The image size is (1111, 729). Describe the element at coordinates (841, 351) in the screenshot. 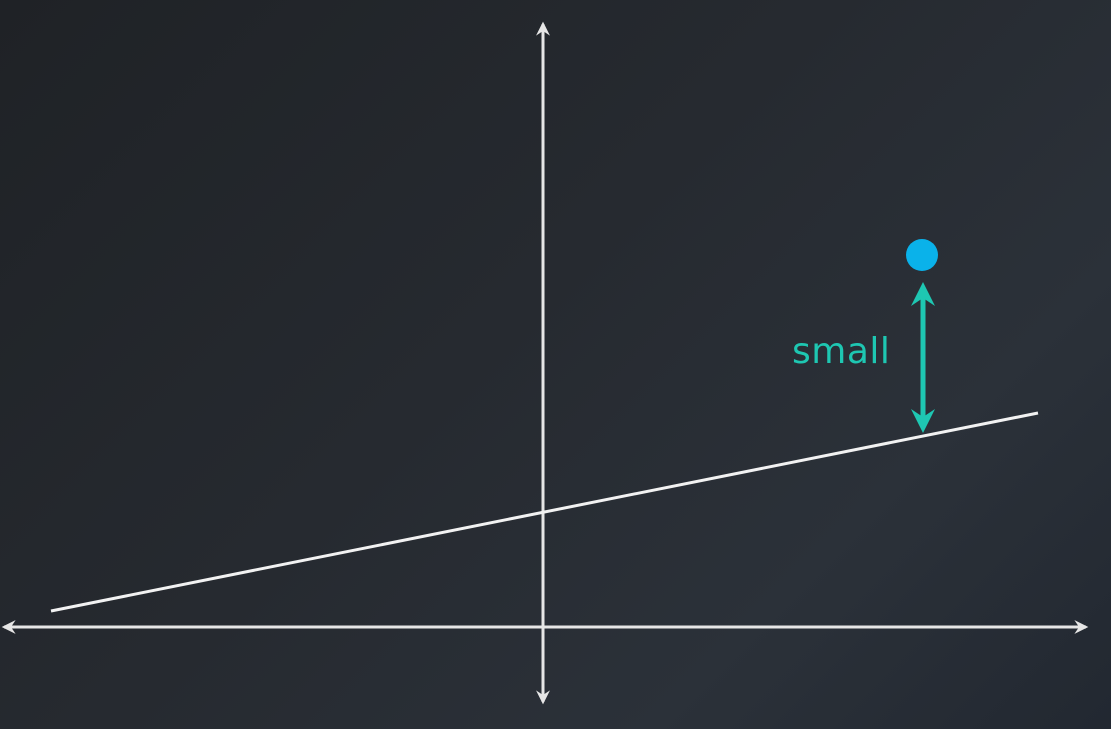

I see `residual-label: small` at that location.